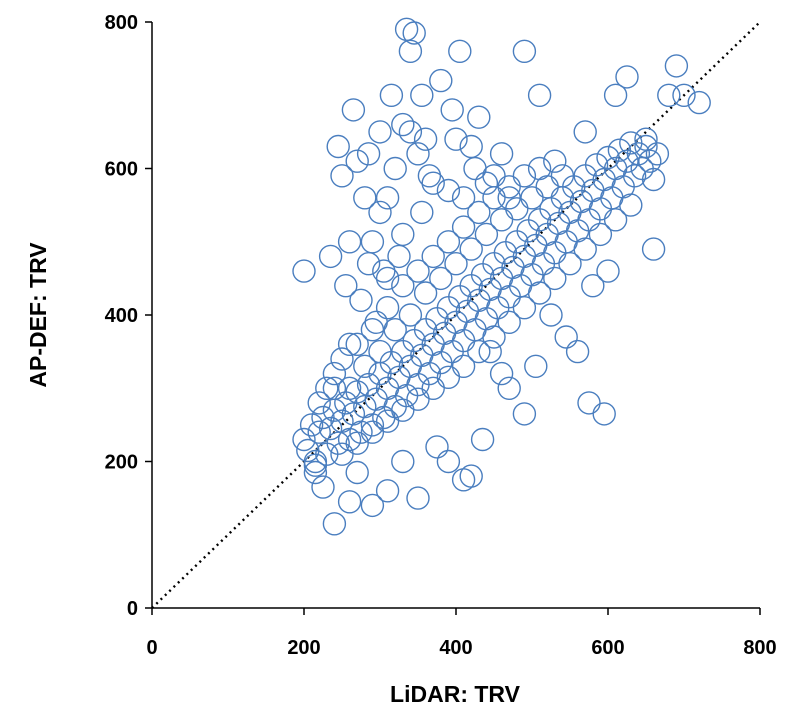 This screenshot has width=785, height=713. What do you see at coordinates (455, 694) in the screenshot?
I see `x-axis-title: LiDAR: TRV` at bounding box center [455, 694].